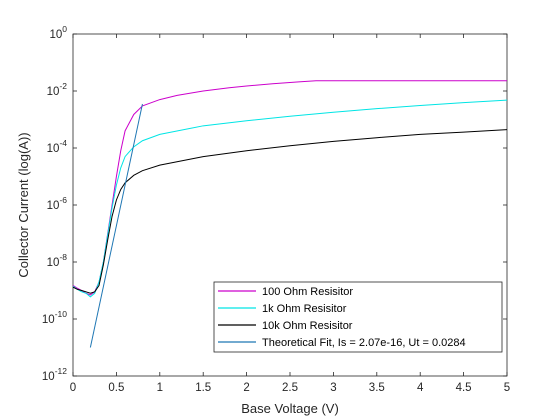  What do you see at coordinates (377, 388) in the screenshot?
I see `x-tick-label: 3.5` at bounding box center [377, 388].